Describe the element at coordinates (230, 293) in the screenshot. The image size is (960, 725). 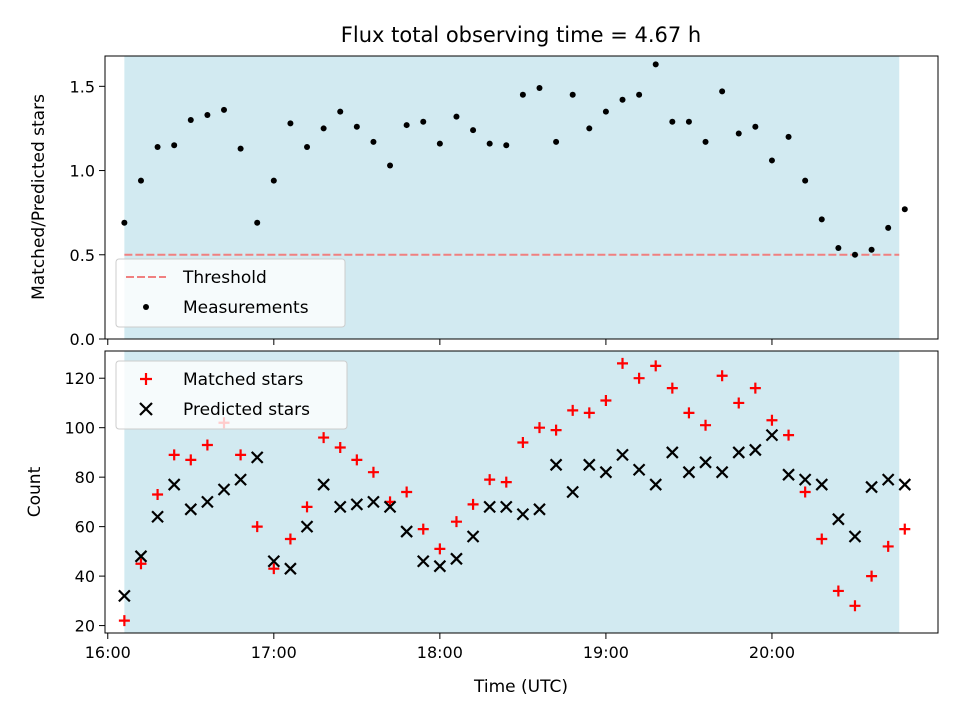
I see `ratio-legend: Threshold Measurements` at that location.